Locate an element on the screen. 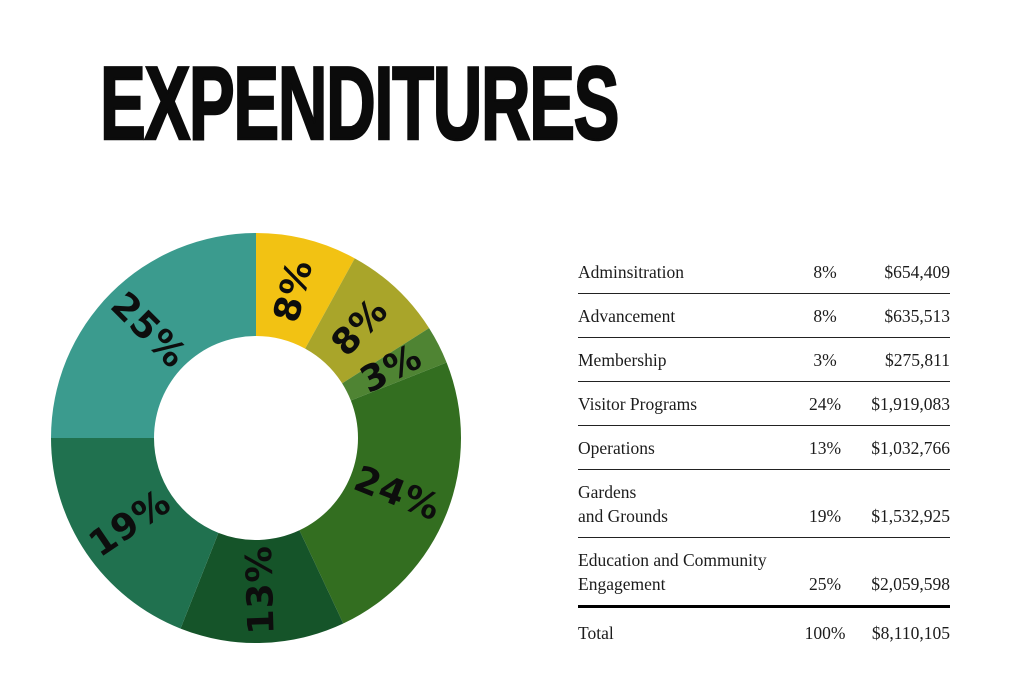 This screenshot has height=686, width=1024. row-percent-value: 100% is located at coordinates (825, 633).